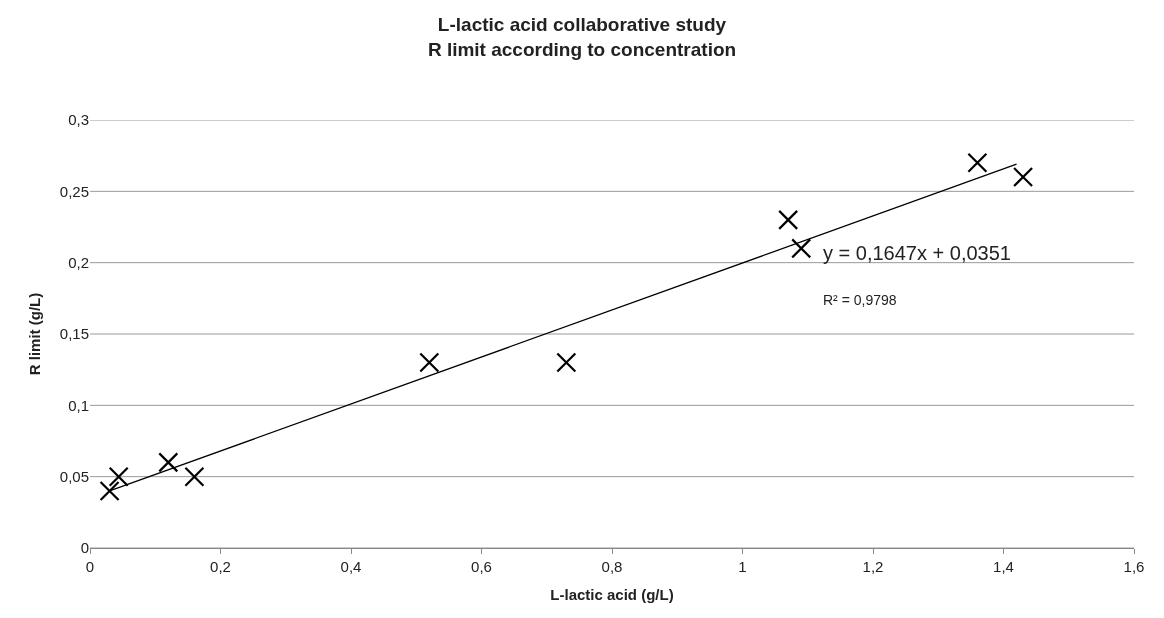 Image resolution: width=1164 pixels, height=618 pixels. Describe the element at coordinates (917, 253) in the screenshot. I see `annotation: y = 0,1647x + 0,0351` at that location.